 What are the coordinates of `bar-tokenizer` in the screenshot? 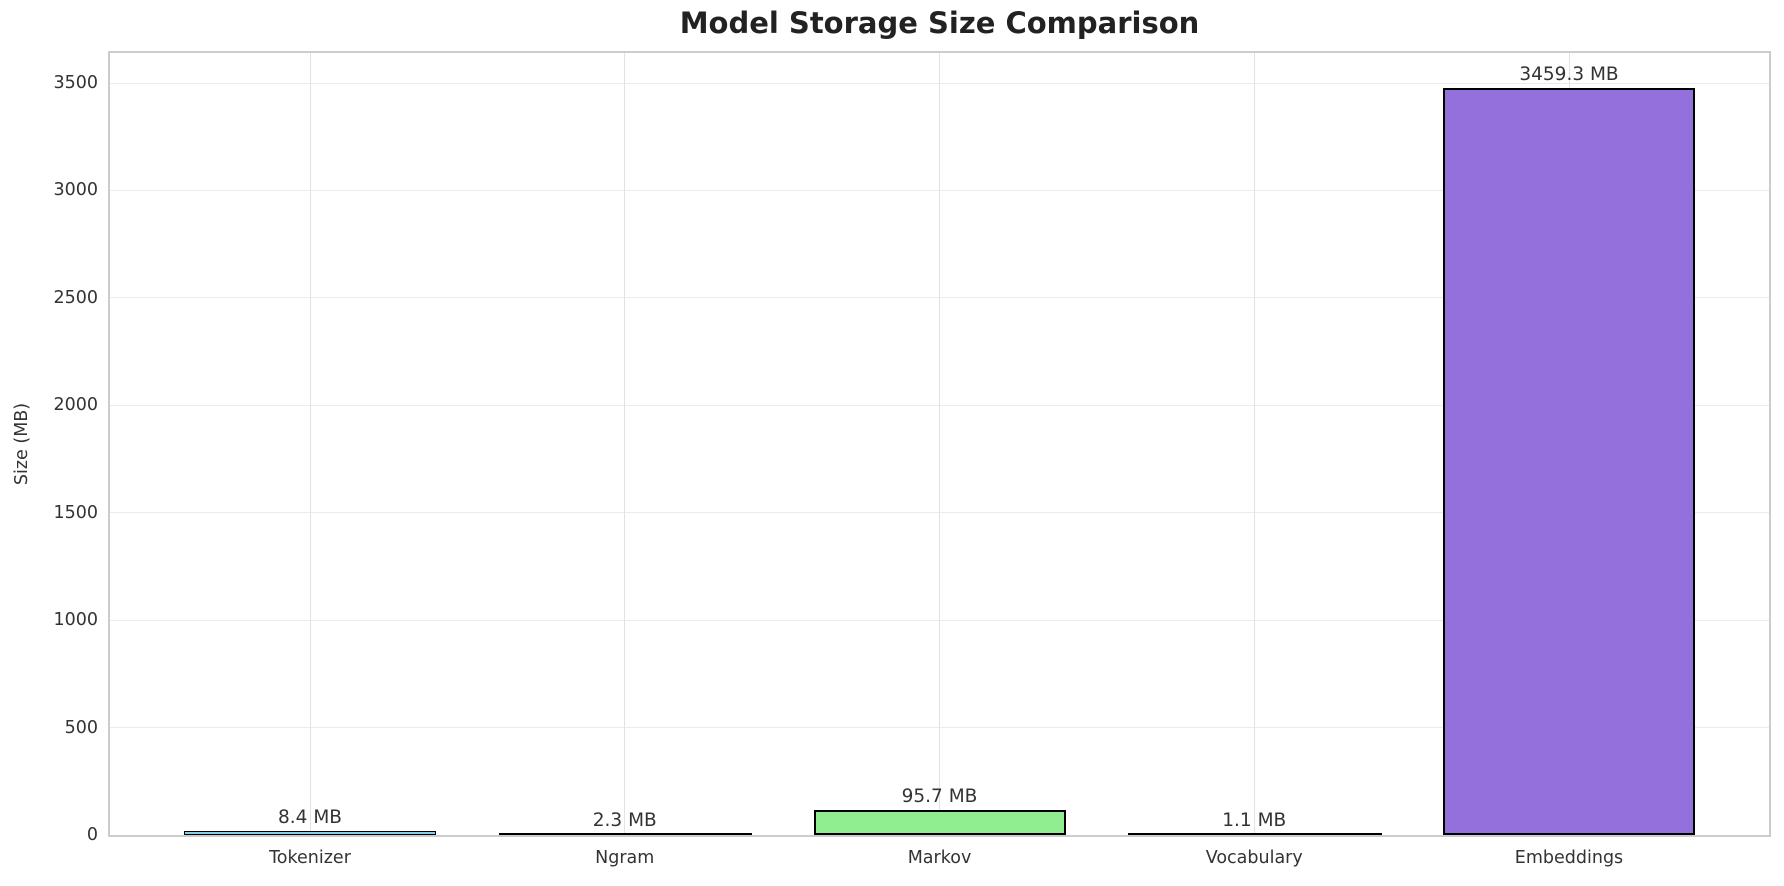 It's located at (310, 833).